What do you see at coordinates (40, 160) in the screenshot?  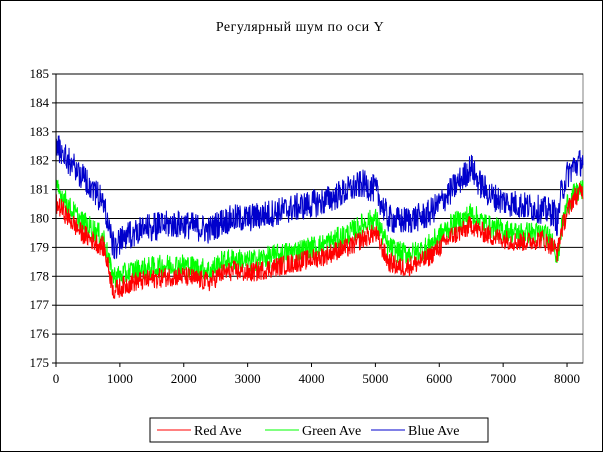 I see `y-tick-label: 182` at bounding box center [40, 160].